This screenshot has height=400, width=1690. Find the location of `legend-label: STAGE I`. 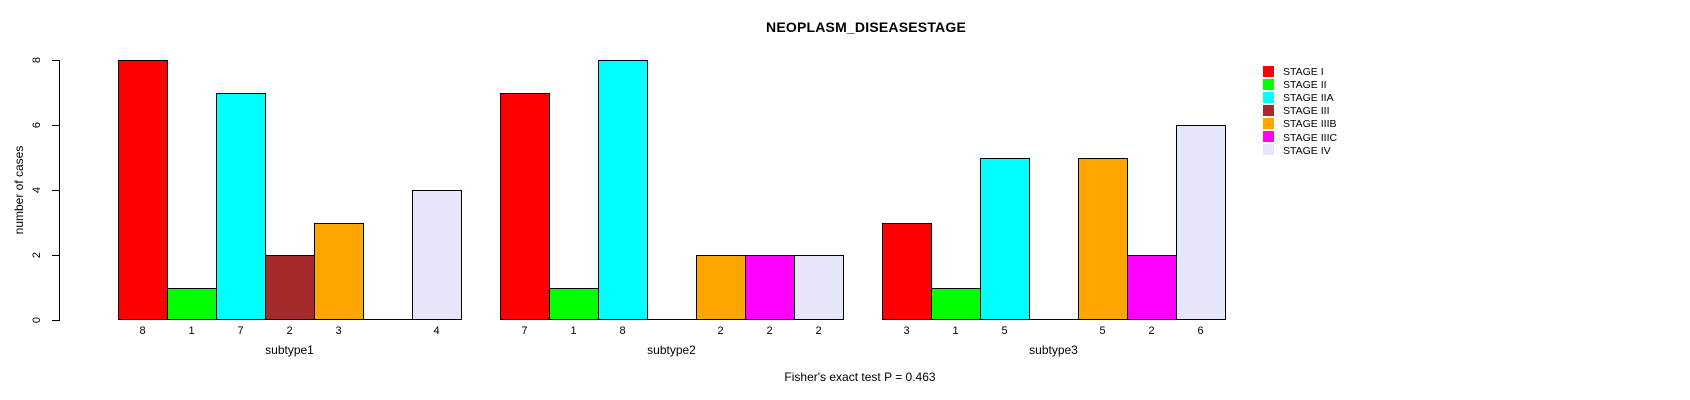

legend-label: STAGE I is located at coordinates (1303, 72).